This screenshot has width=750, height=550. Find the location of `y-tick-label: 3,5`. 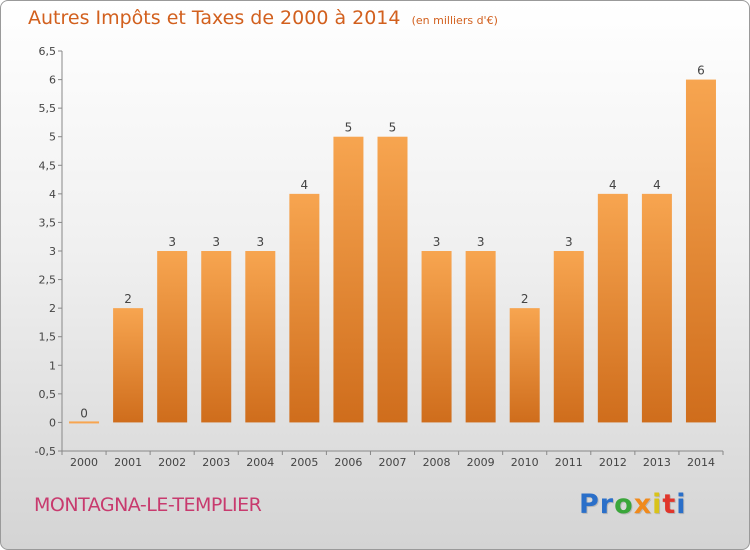

y-tick-label: 3,5 is located at coordinates (48, 222).